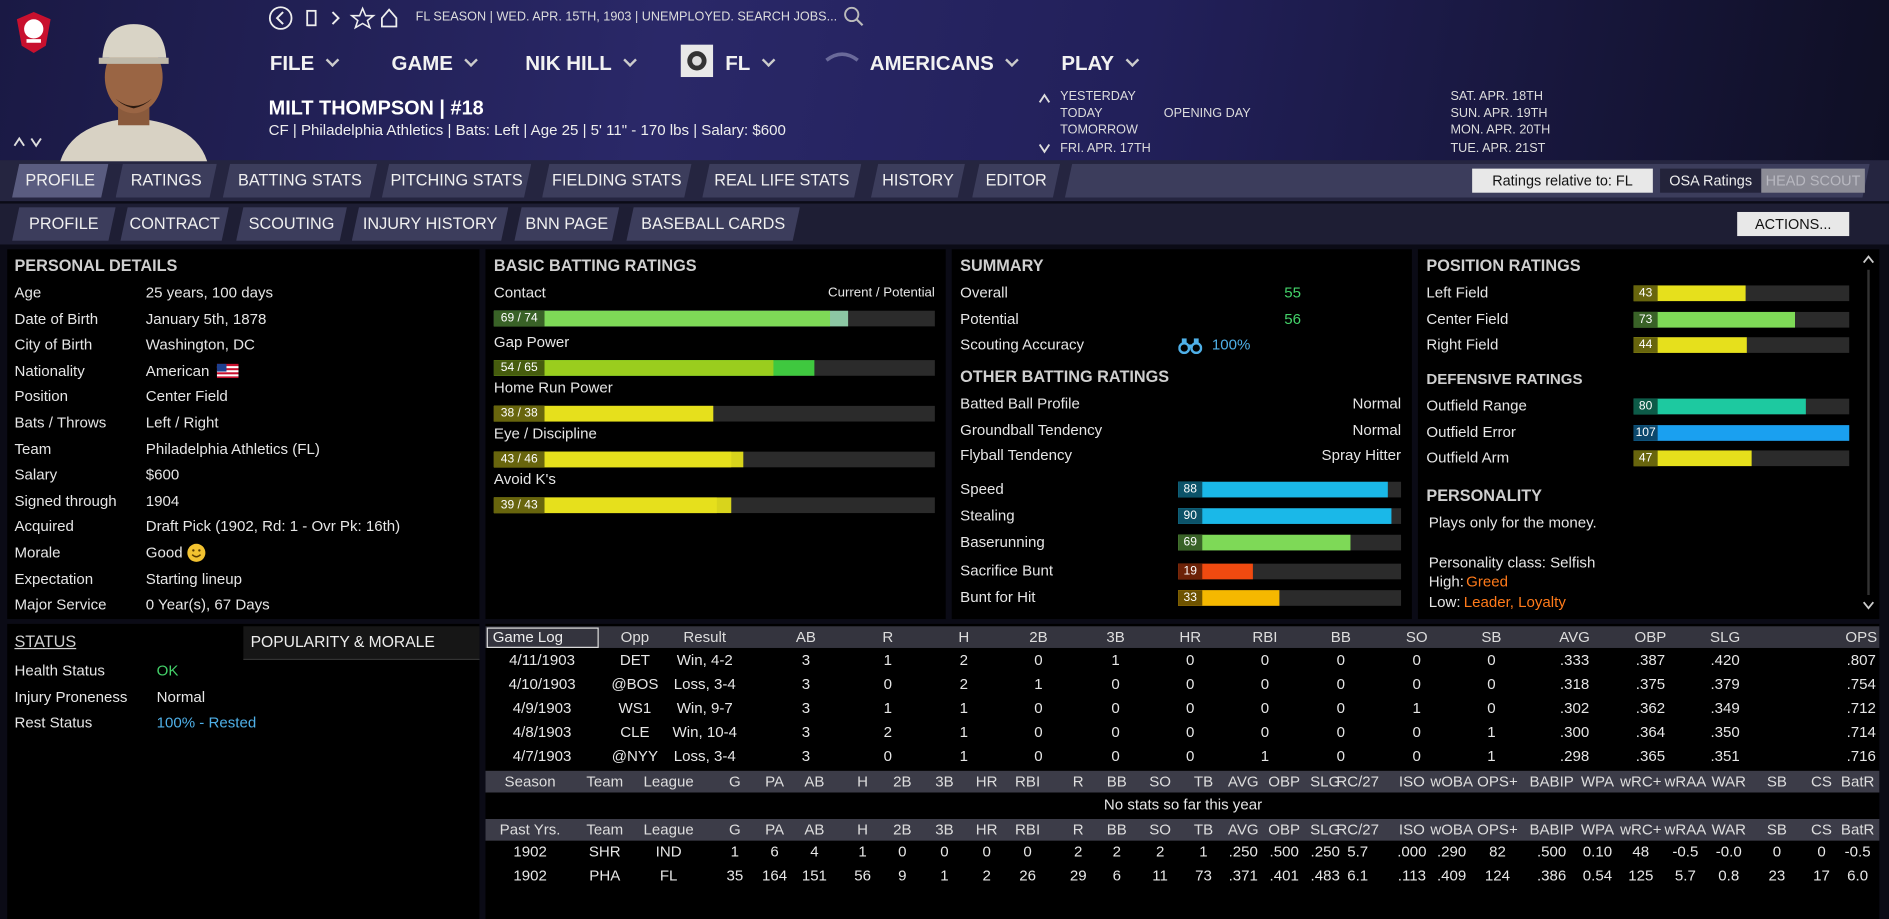  Describe the element at coordinates (774, 851) in the screenshot. I see `table-cell: 6` at that location.